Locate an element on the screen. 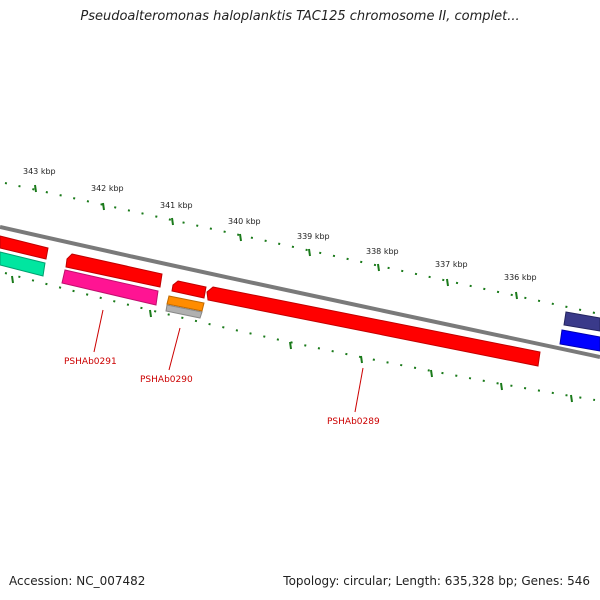 The width and height of the screenshot is (600, 600). scale-label: 340 kbp is located at coordinates (244, 221).